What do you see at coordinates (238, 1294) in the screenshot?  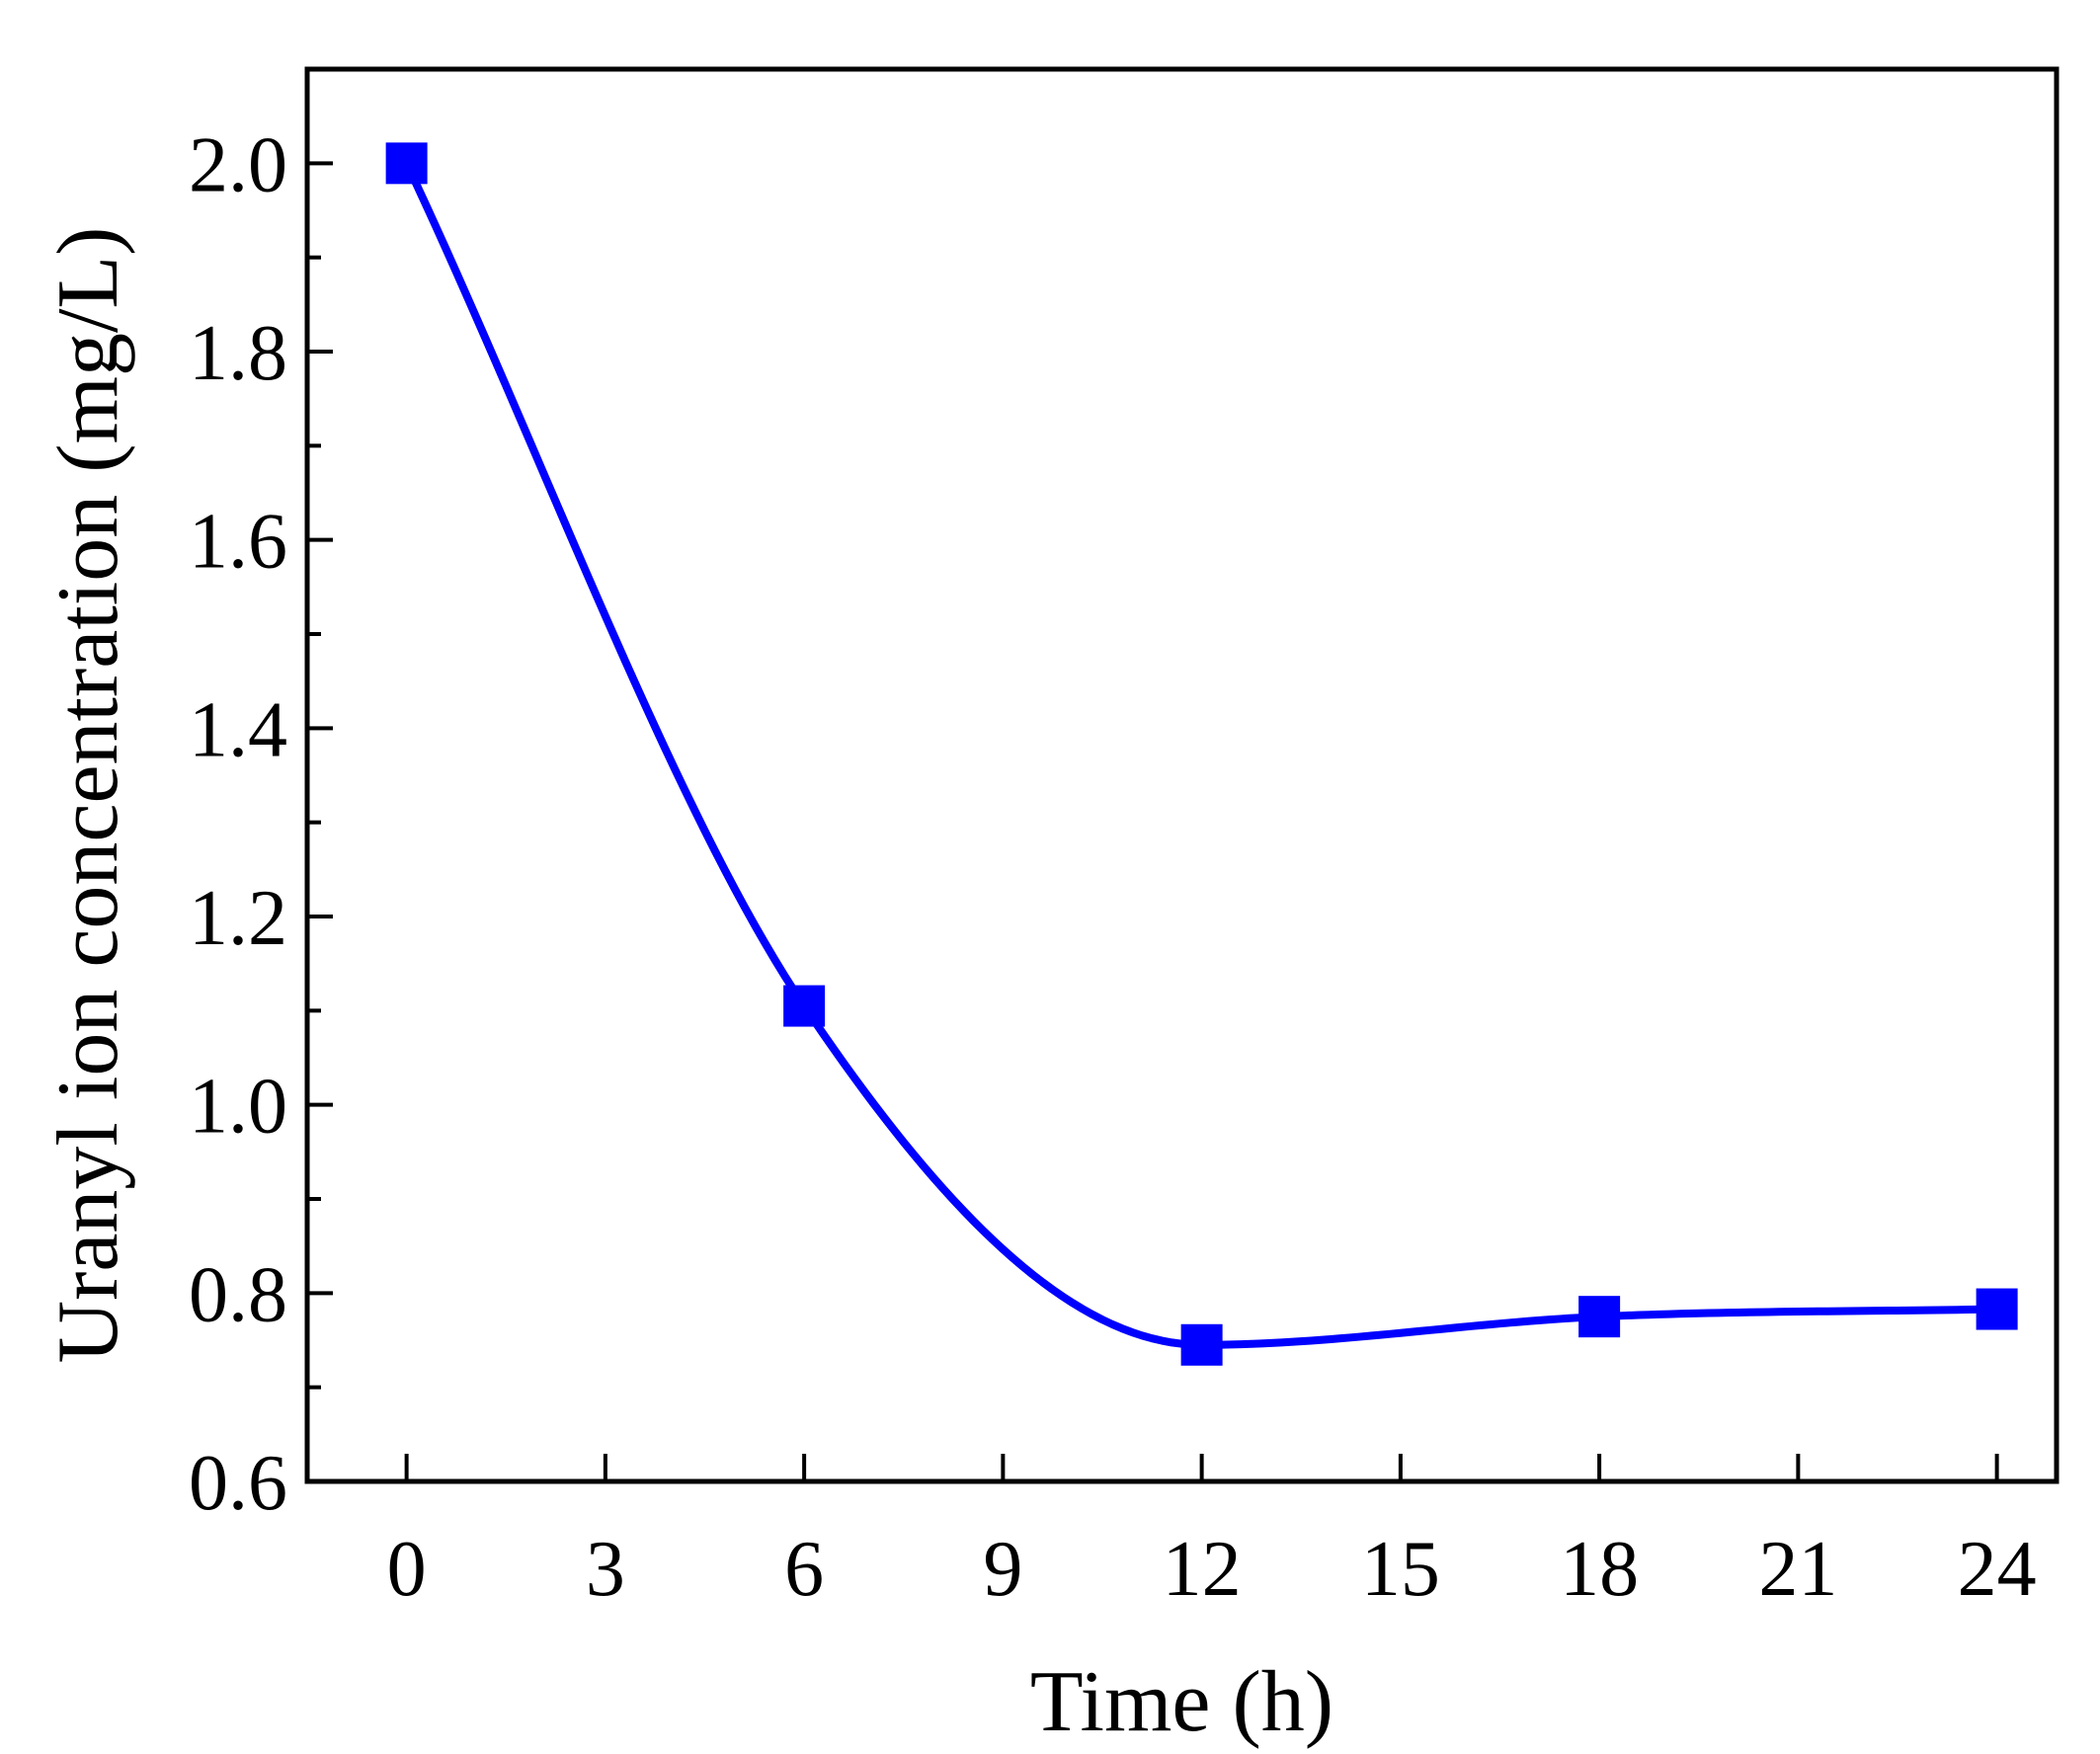 I see `y-tick-label: 0.8` at bounding box center [238, 1294].